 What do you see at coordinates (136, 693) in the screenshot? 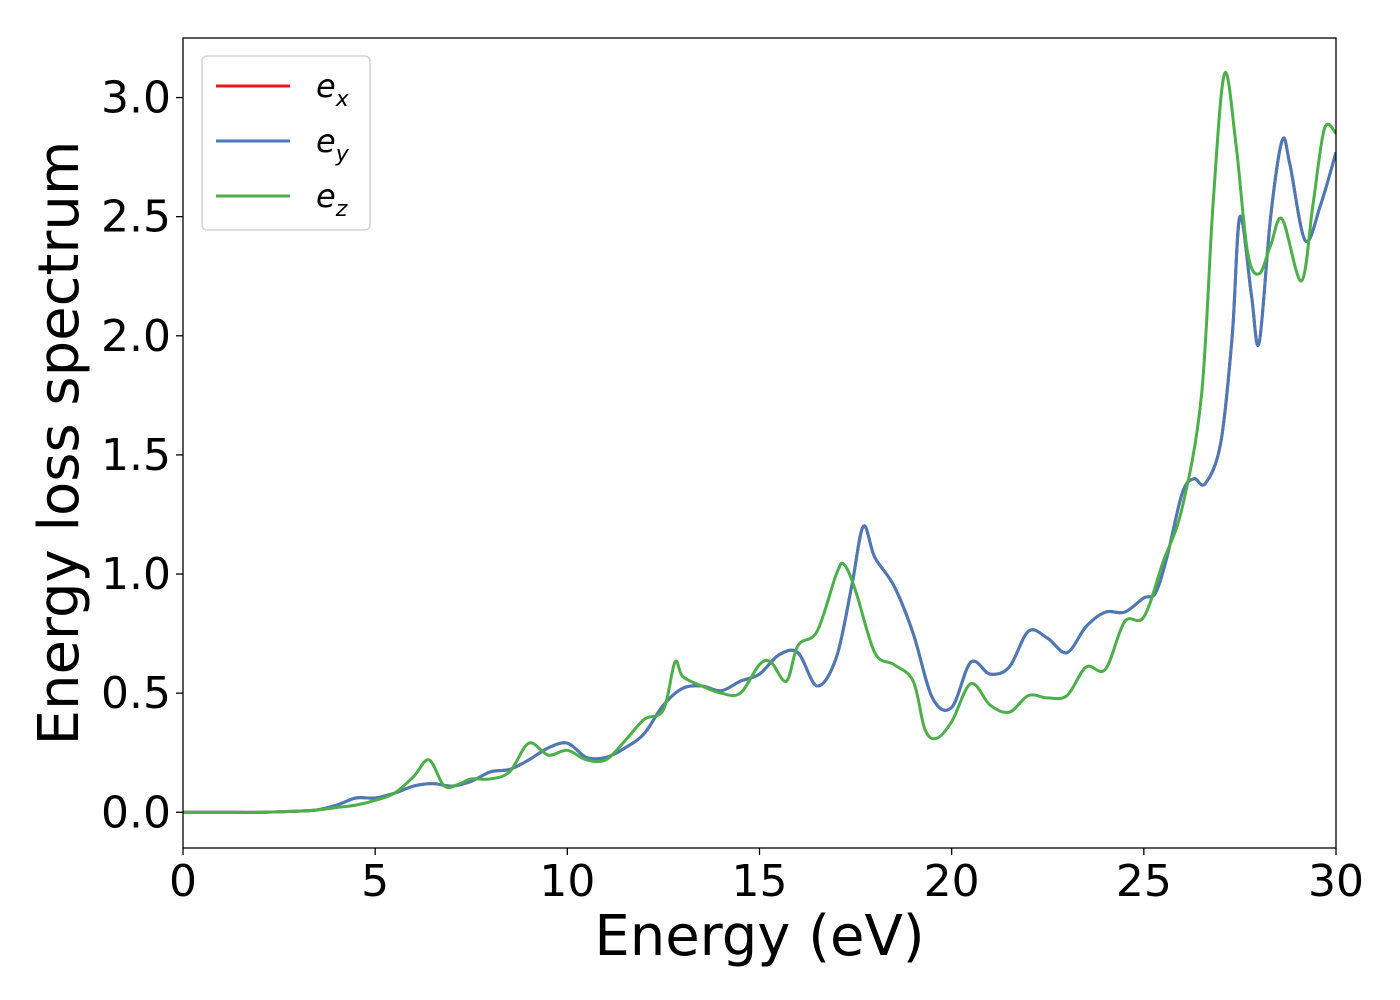
I see `y-tick-label: 0.5` at bounding box center [136, 693].